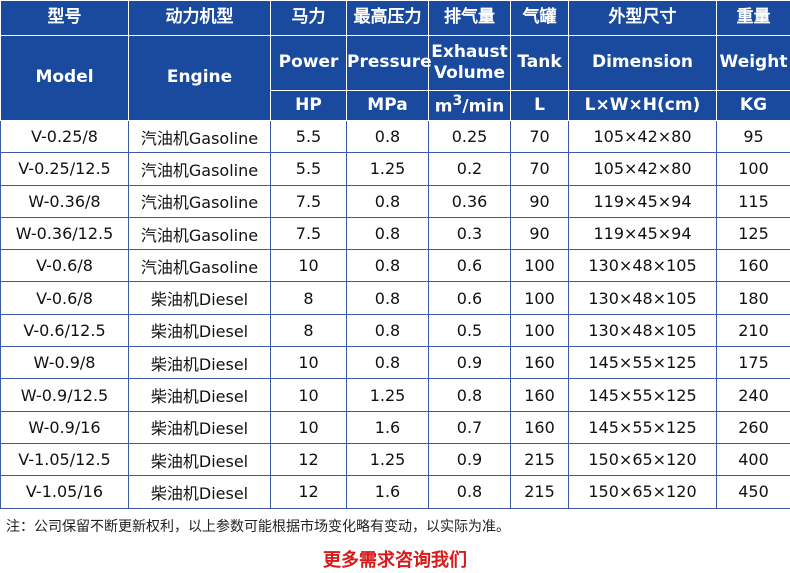  What do you see at coordinates (753, 266) in the screenshot?
I see `cell-weight: 160` at bounding box center [753, 266].